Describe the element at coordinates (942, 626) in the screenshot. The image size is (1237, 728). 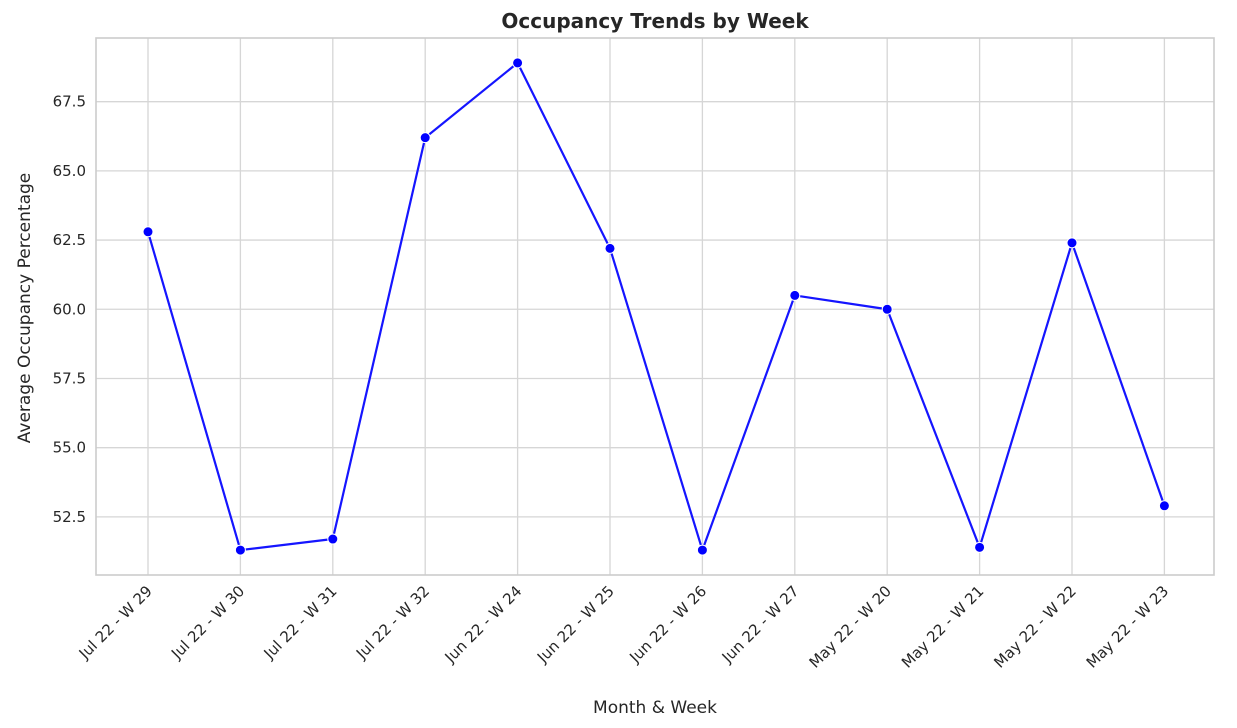
I see `x-tick-label: May 22 - W 21` at that location.